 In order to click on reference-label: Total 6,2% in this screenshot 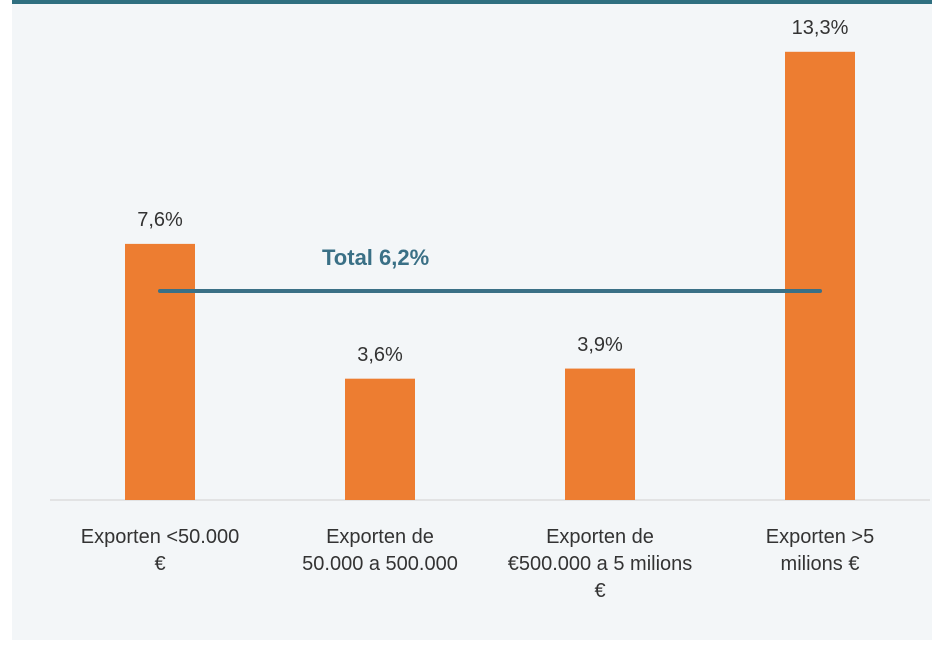, I will do `click(376, 258)`.